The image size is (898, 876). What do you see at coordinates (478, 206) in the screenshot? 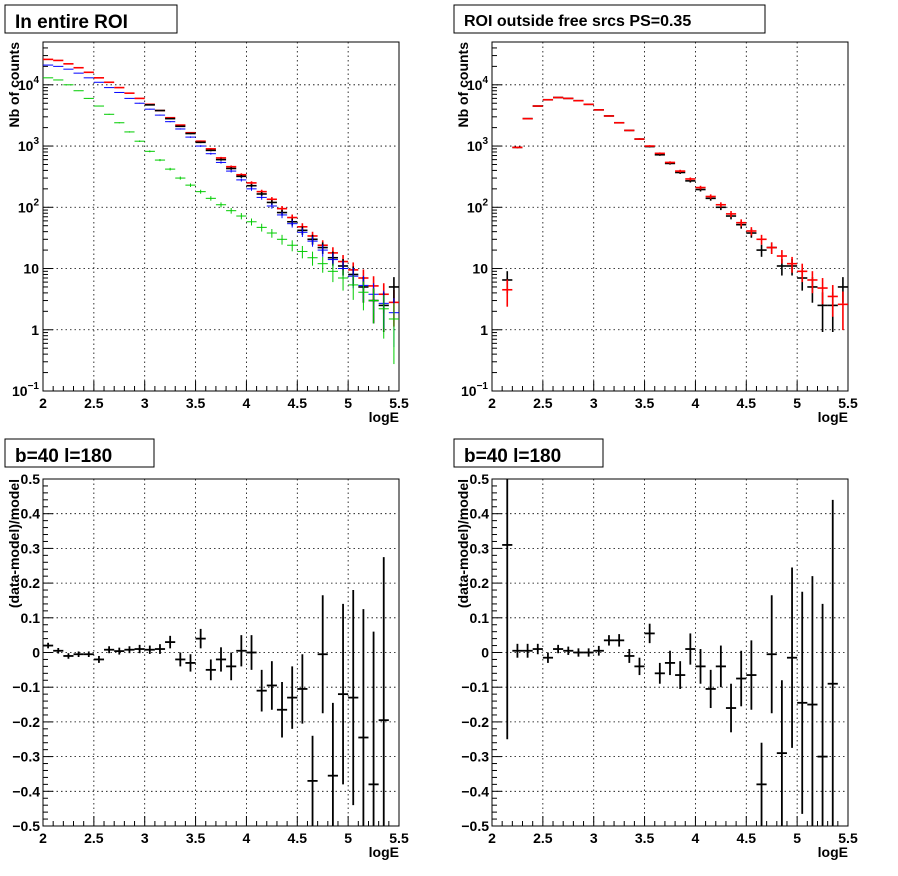
I see `y-tick-label: 10²` at bounding box center [478, 206].